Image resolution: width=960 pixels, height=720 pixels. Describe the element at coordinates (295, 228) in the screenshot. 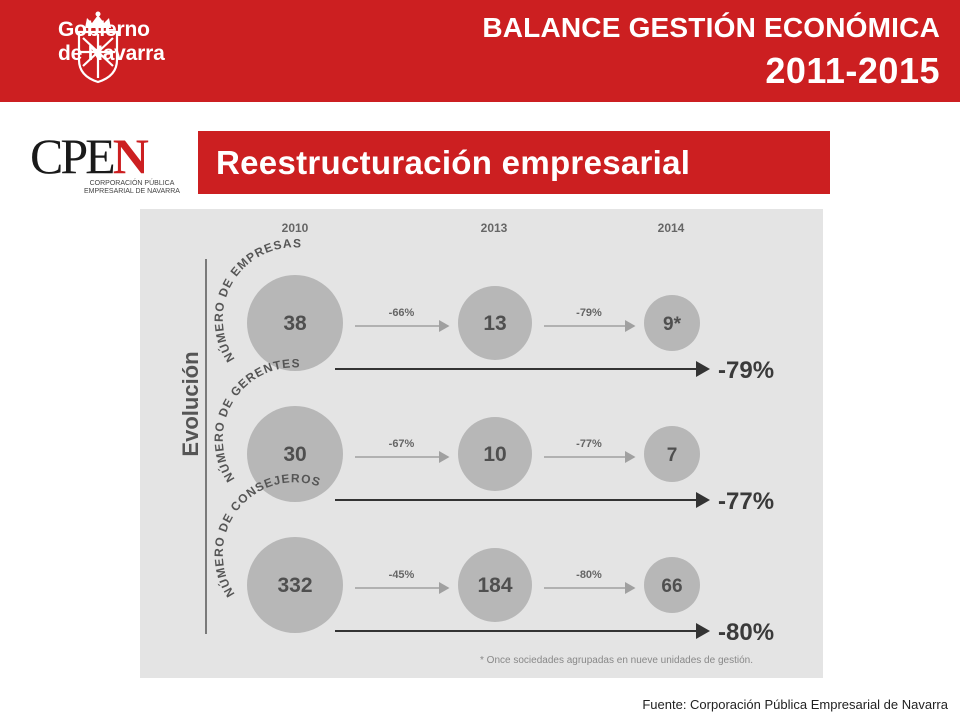

I see `year-label-2010: 2010` at that location.